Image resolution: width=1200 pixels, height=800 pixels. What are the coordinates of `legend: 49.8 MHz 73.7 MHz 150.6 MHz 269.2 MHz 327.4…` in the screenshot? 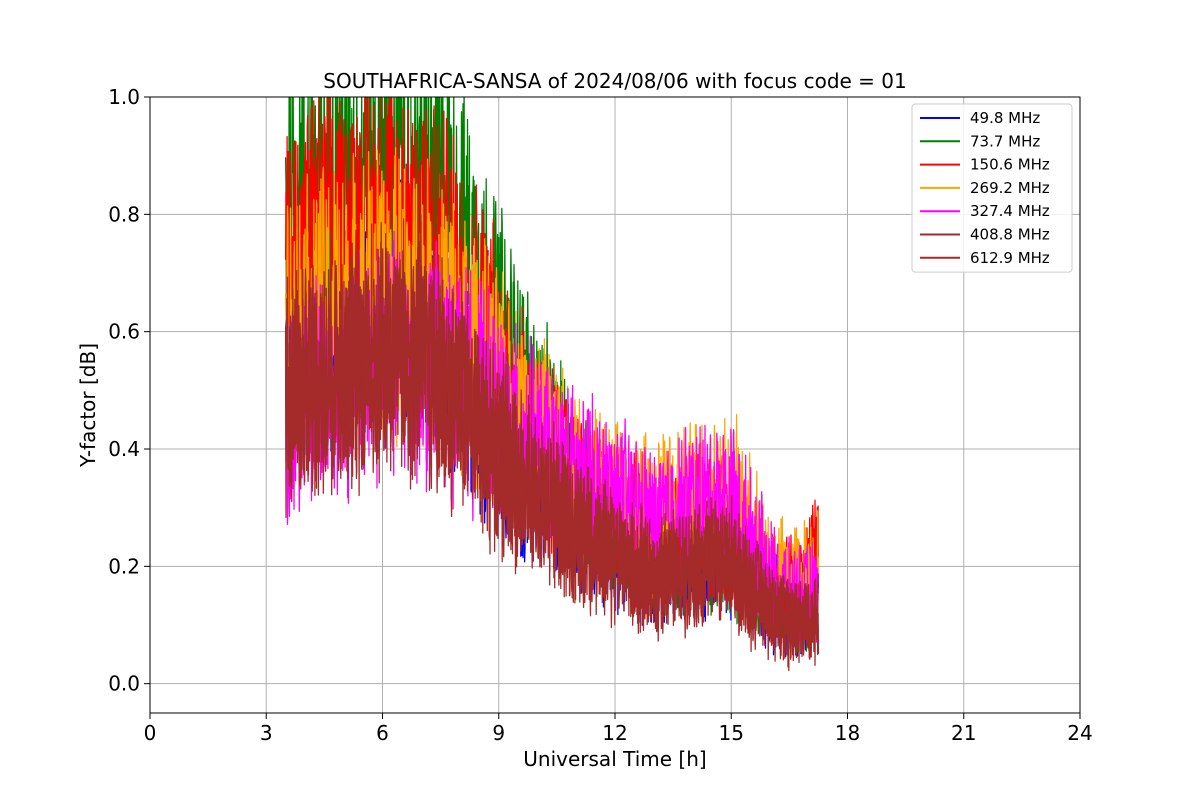 It's located at (992, 188).